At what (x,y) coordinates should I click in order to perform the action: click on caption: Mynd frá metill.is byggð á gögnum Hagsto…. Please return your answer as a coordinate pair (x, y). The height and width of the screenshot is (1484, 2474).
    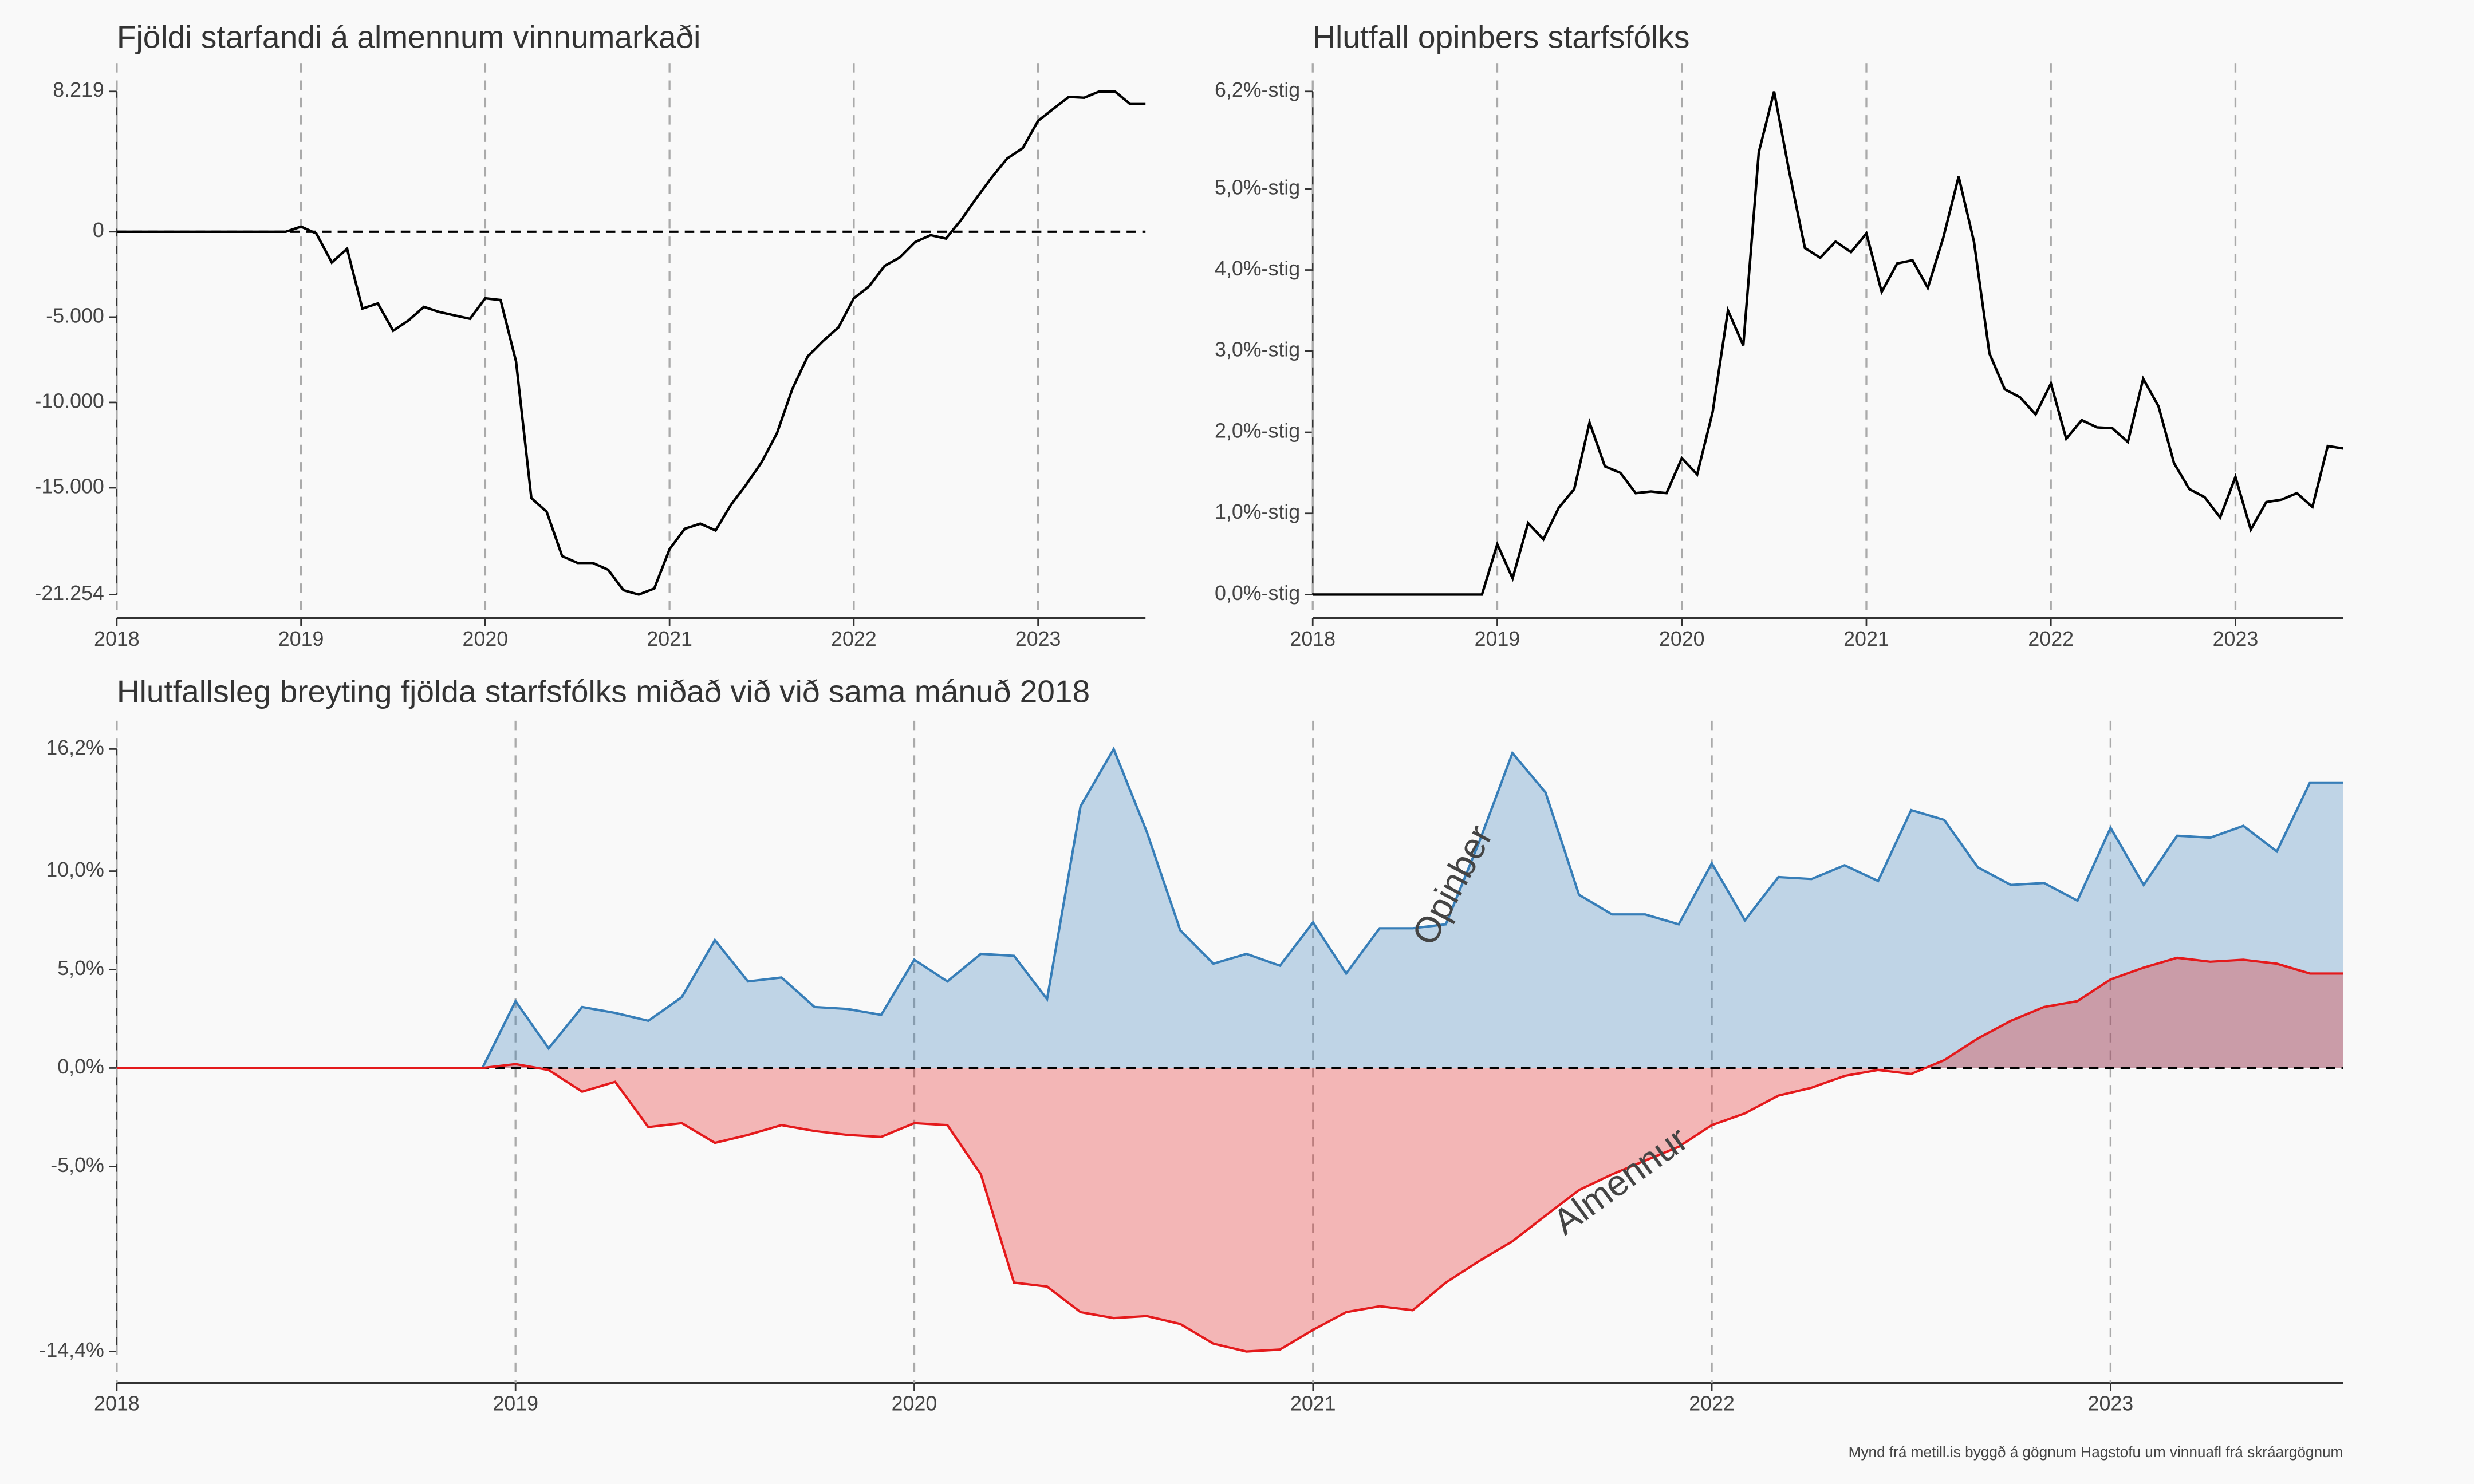
    Looking at the image, I should click on (2096, 1452).